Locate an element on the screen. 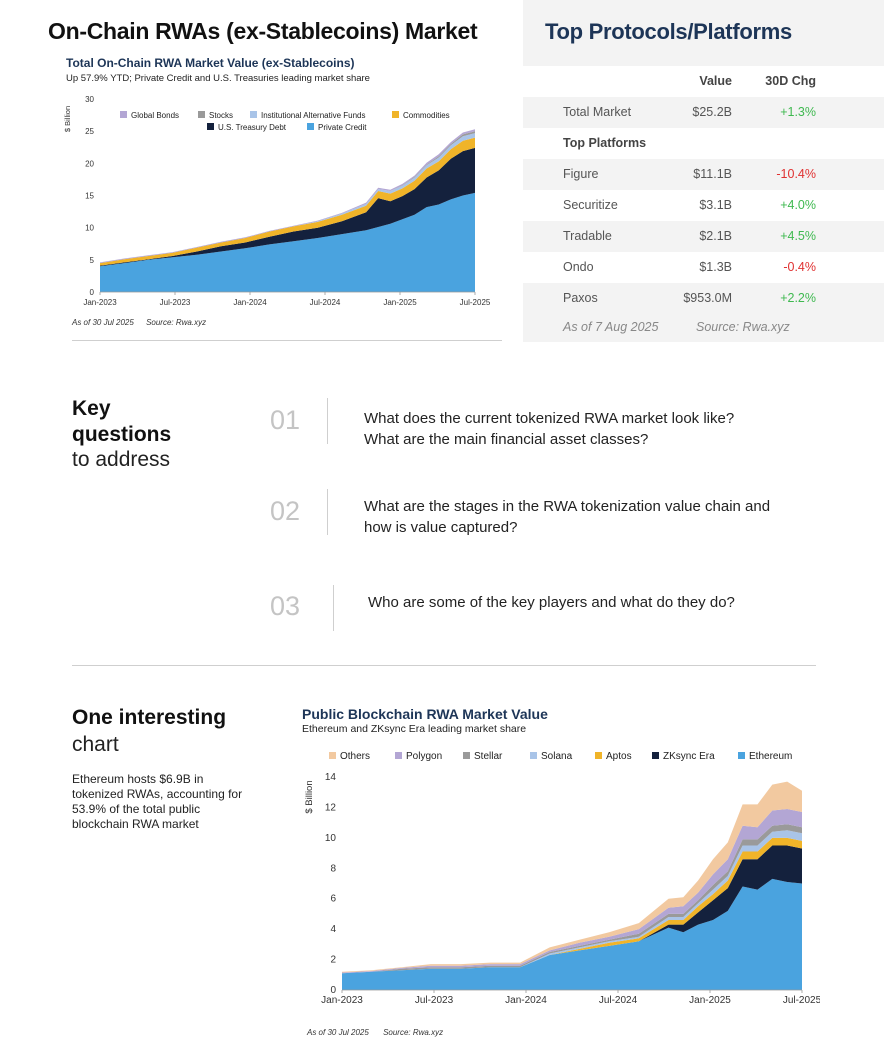 The image size is (884, 1050). y-tick-label: 30 is located at coordinates (89, 99).